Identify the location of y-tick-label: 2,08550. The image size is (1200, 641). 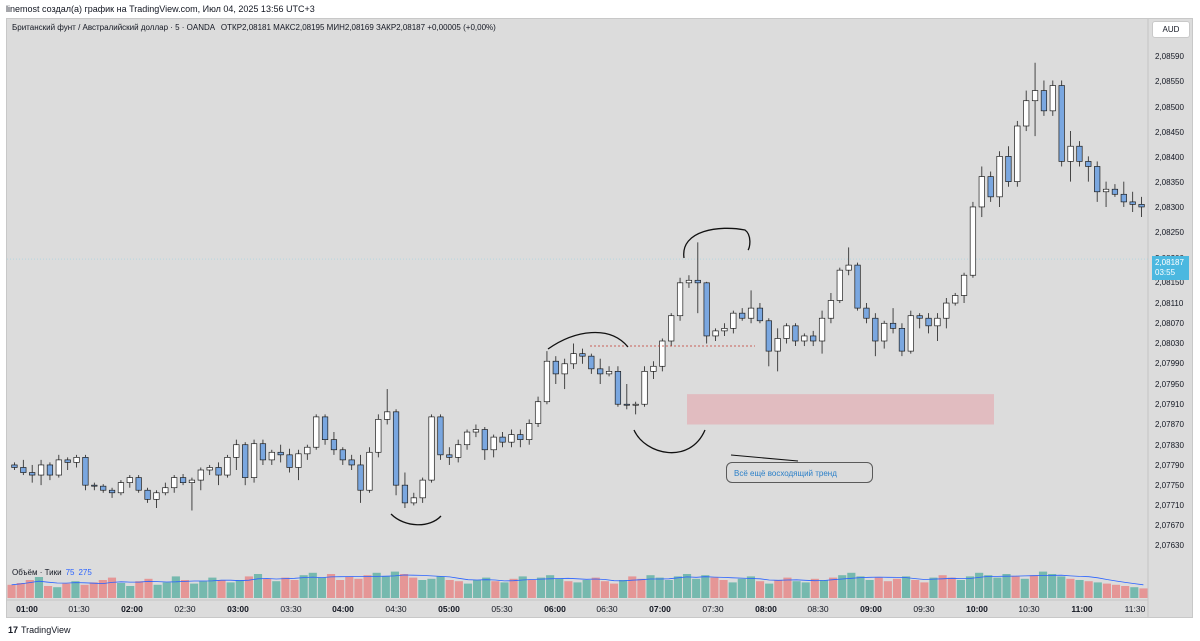
(1169, 81).